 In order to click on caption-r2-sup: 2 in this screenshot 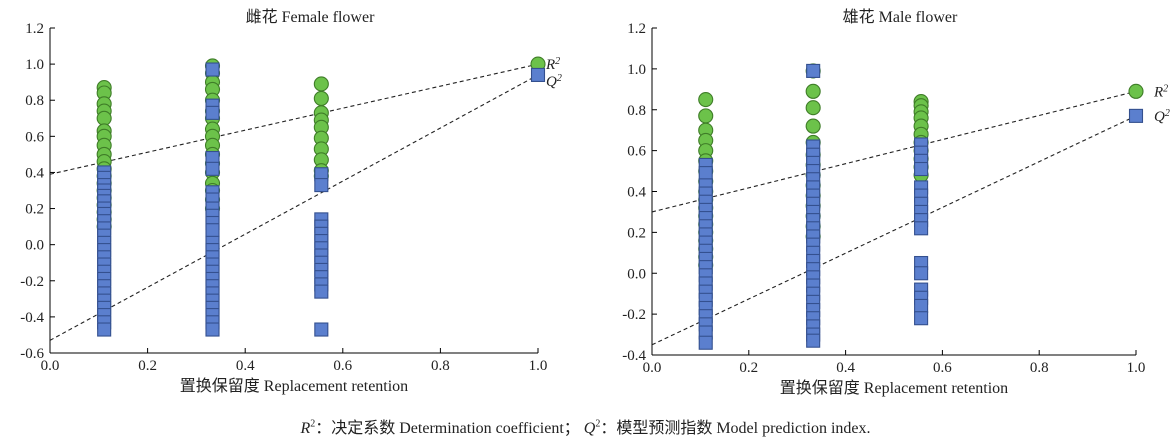, I will do `click(313, 424)`.